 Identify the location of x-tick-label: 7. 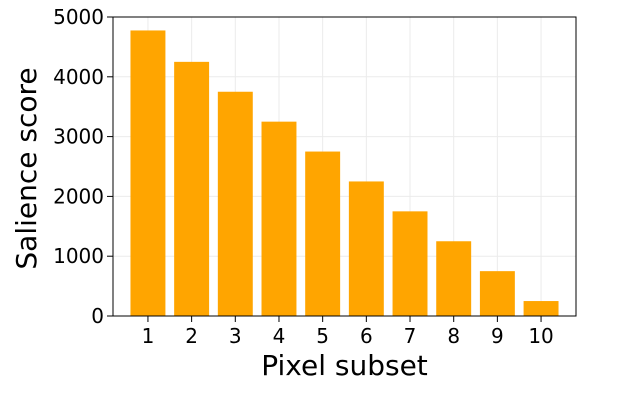
(410, 336).